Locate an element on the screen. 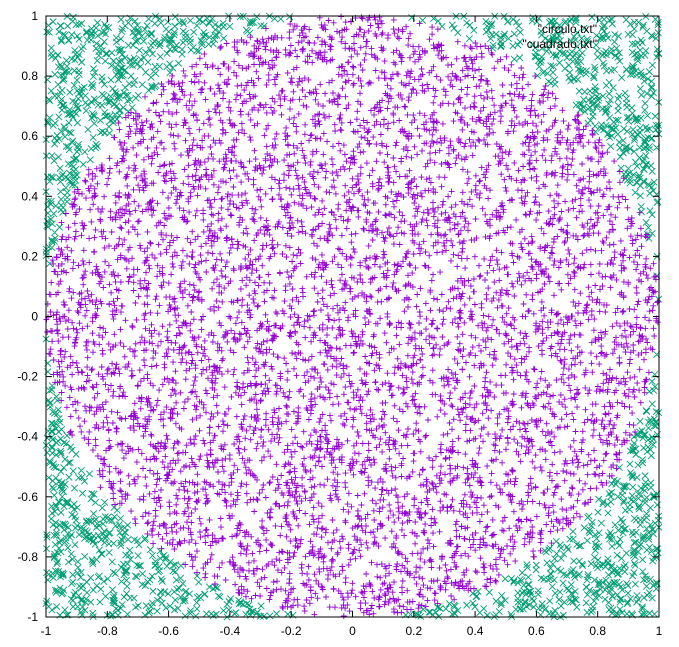 The image size is (679, 647). y-tick-label: 0.6 is located at coordinates (29, 136).